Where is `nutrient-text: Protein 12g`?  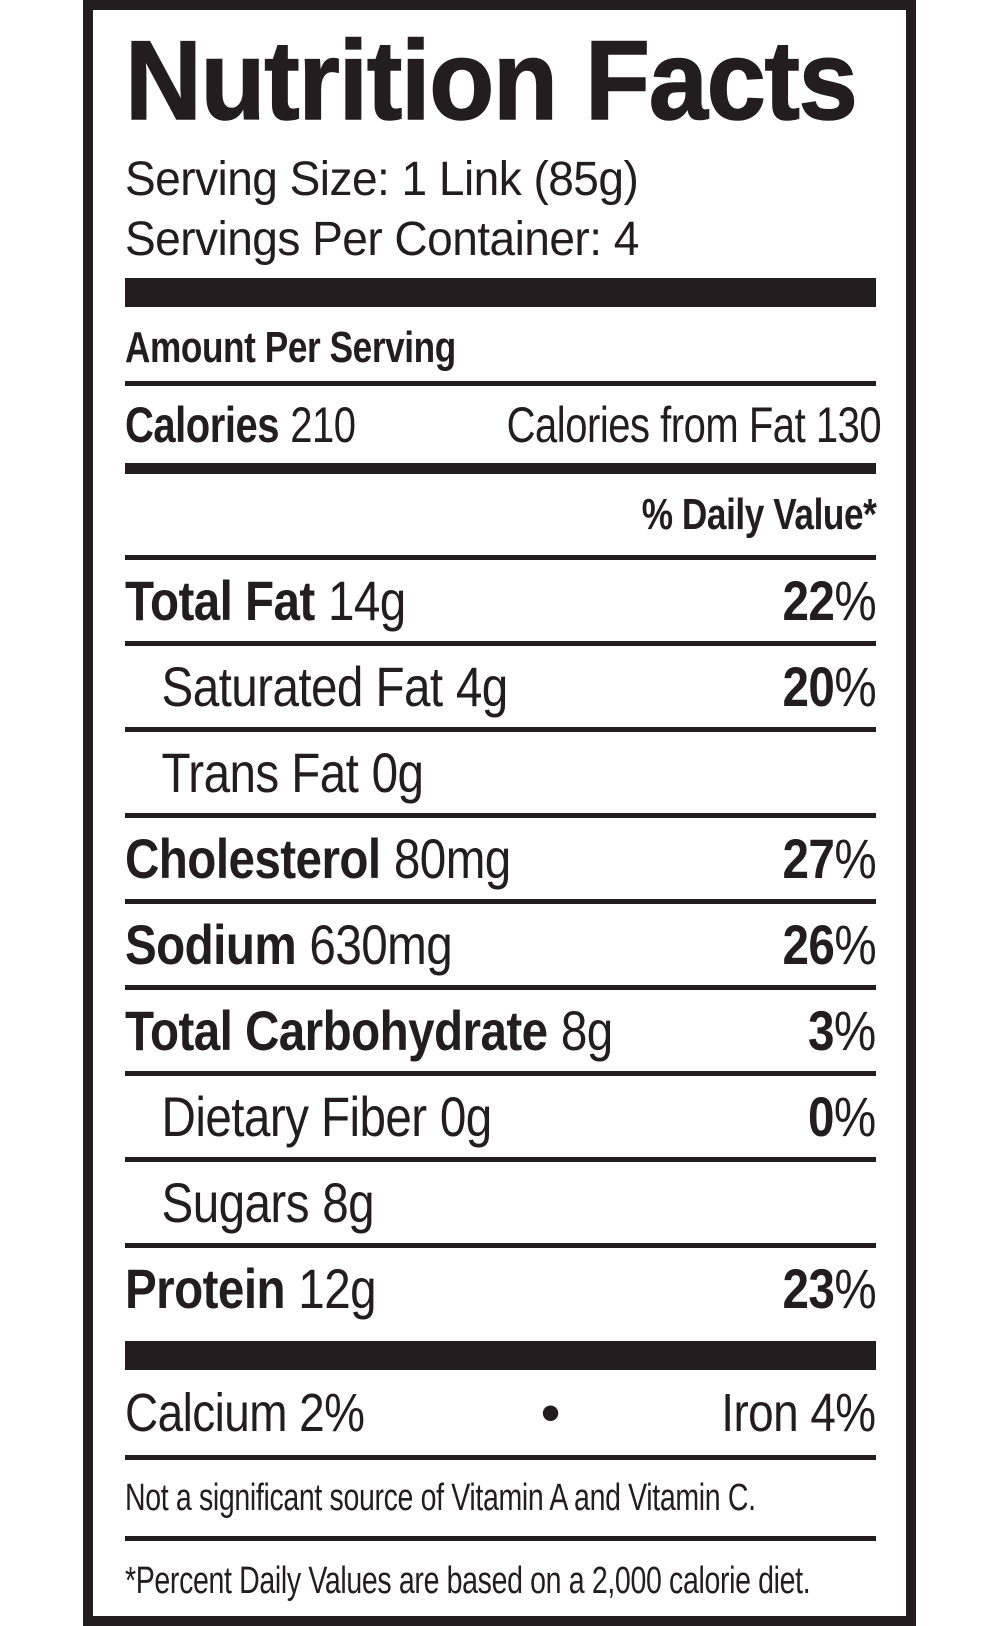
nutrient-text: Protein 12g is located at coordinates (251, 1288).